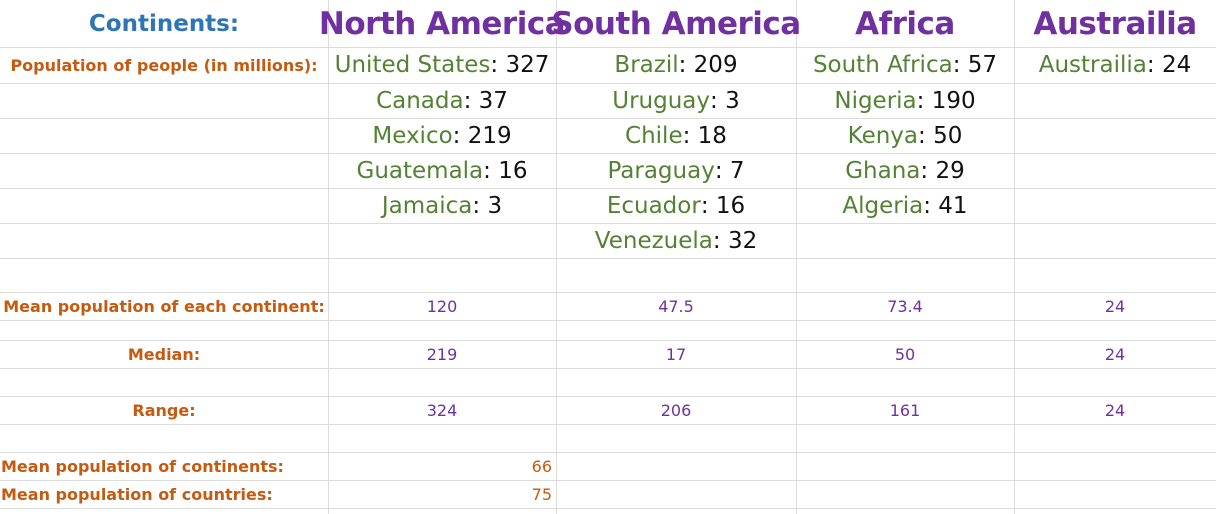 This screenshot has width=1216, height=514. Describe the element at coordinates (953, 205) in the screenshot. I see `country-value: 41` at that location.